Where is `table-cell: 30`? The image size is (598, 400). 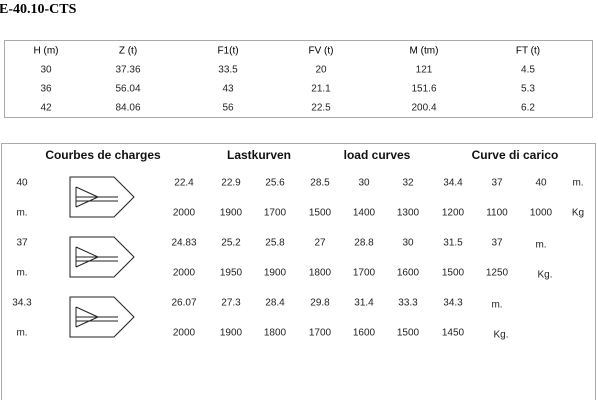 table-cell: 30 is located at coordinates (46, 70).